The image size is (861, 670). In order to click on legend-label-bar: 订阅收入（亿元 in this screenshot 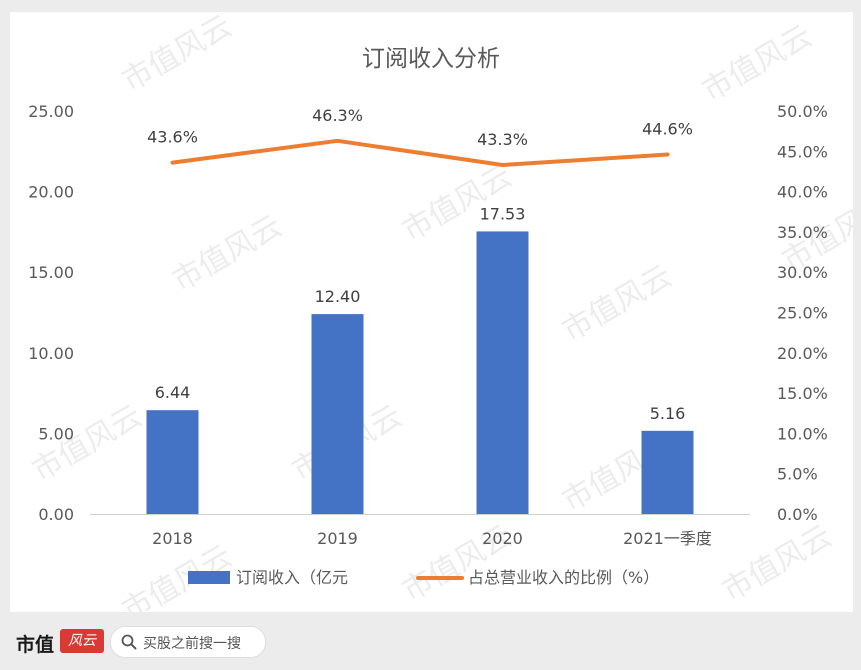, I will do `click(292, 577)`.